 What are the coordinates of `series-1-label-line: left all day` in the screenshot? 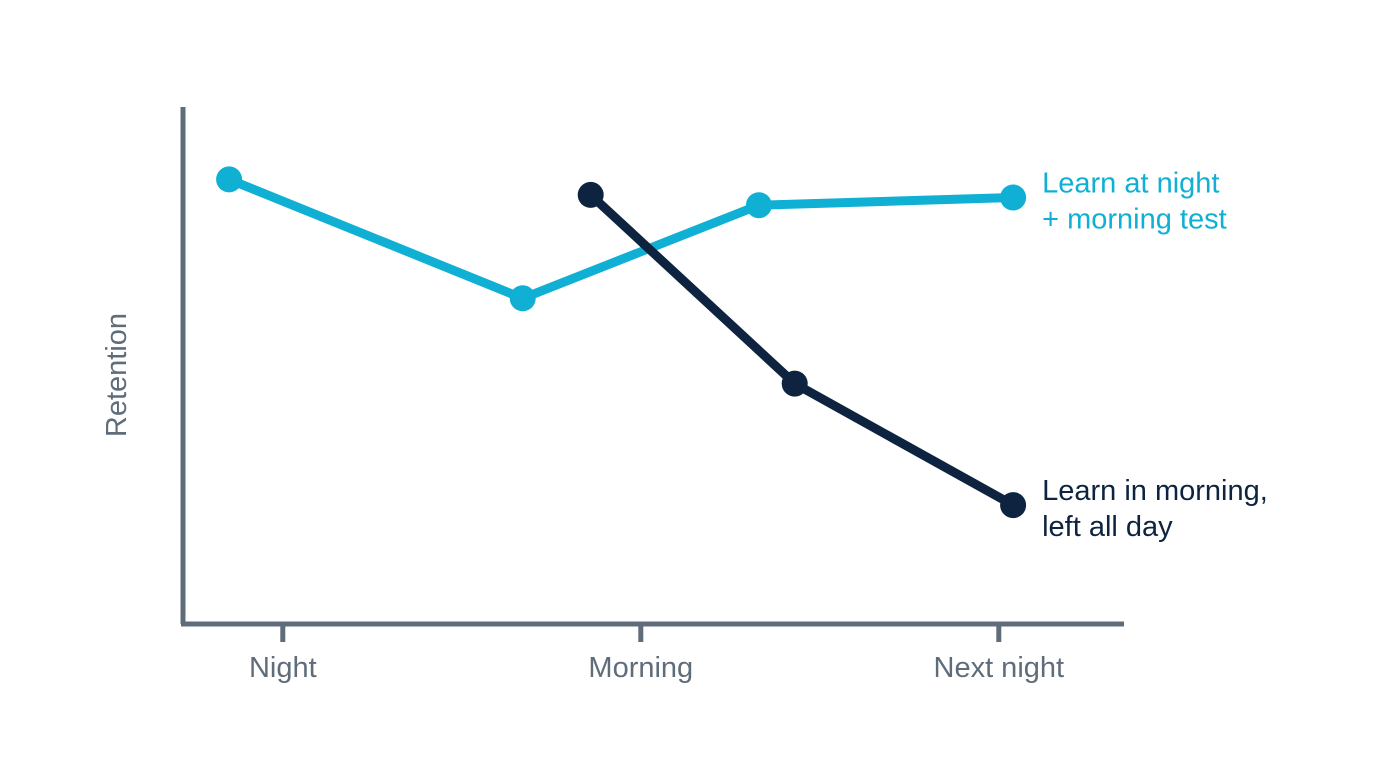 It's located at (1107, 527).